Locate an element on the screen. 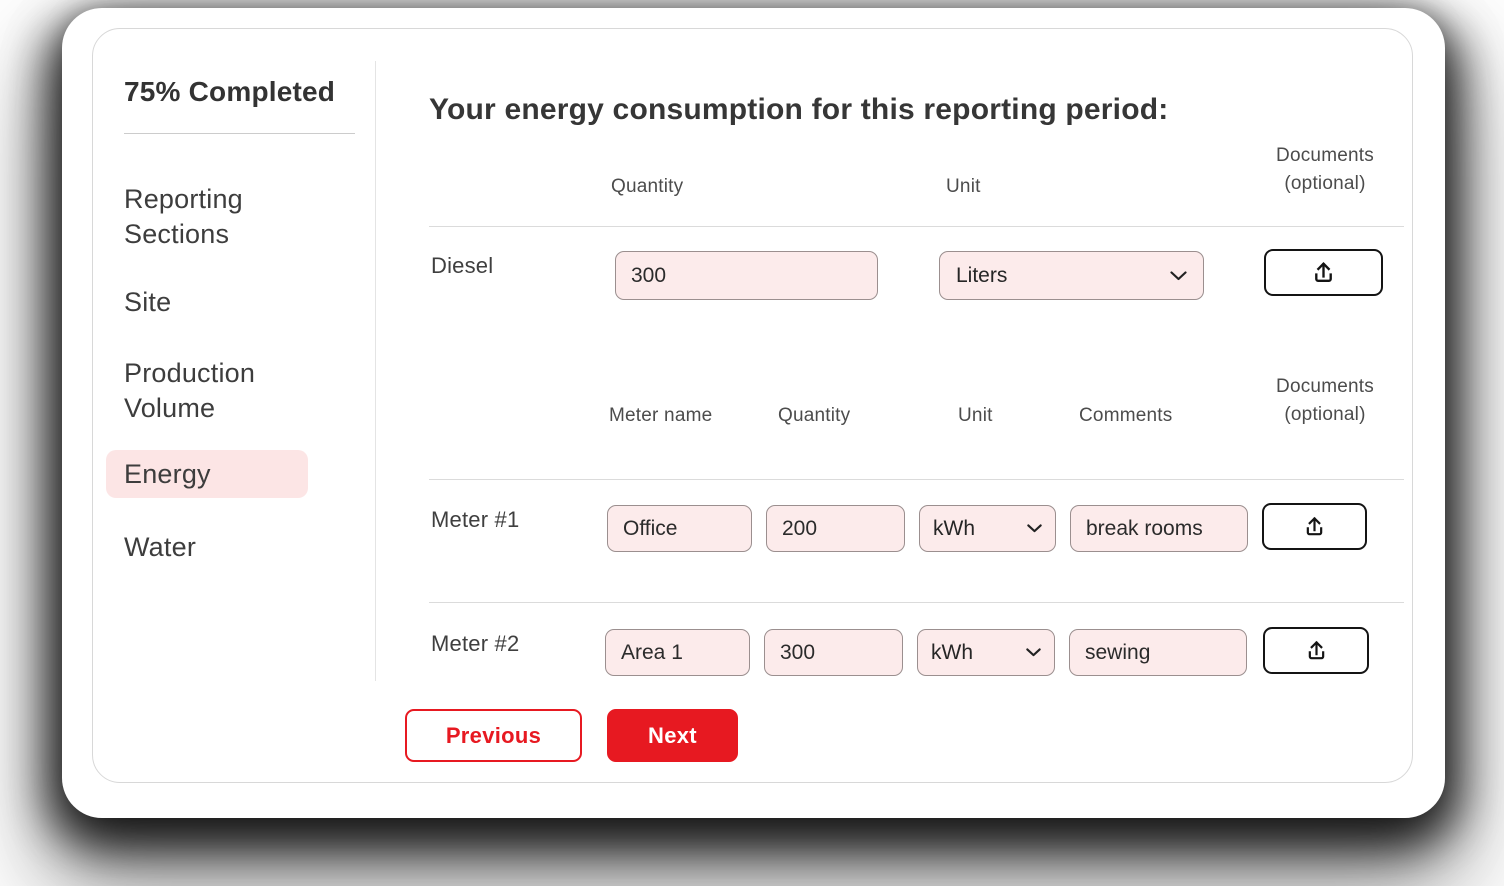 Image resolution: width=1504 pixels, height=886 pixels. sidebar-item-reporting-sections: Reporting Sections is located at coordinates (183, 216).